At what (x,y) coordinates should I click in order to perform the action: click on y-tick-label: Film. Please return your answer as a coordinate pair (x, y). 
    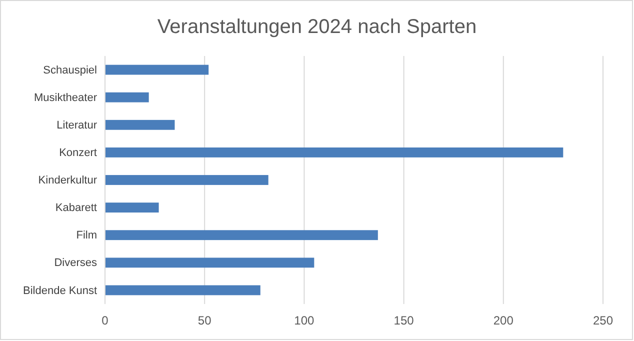
    Looking at the image, I should click on (86, 236).